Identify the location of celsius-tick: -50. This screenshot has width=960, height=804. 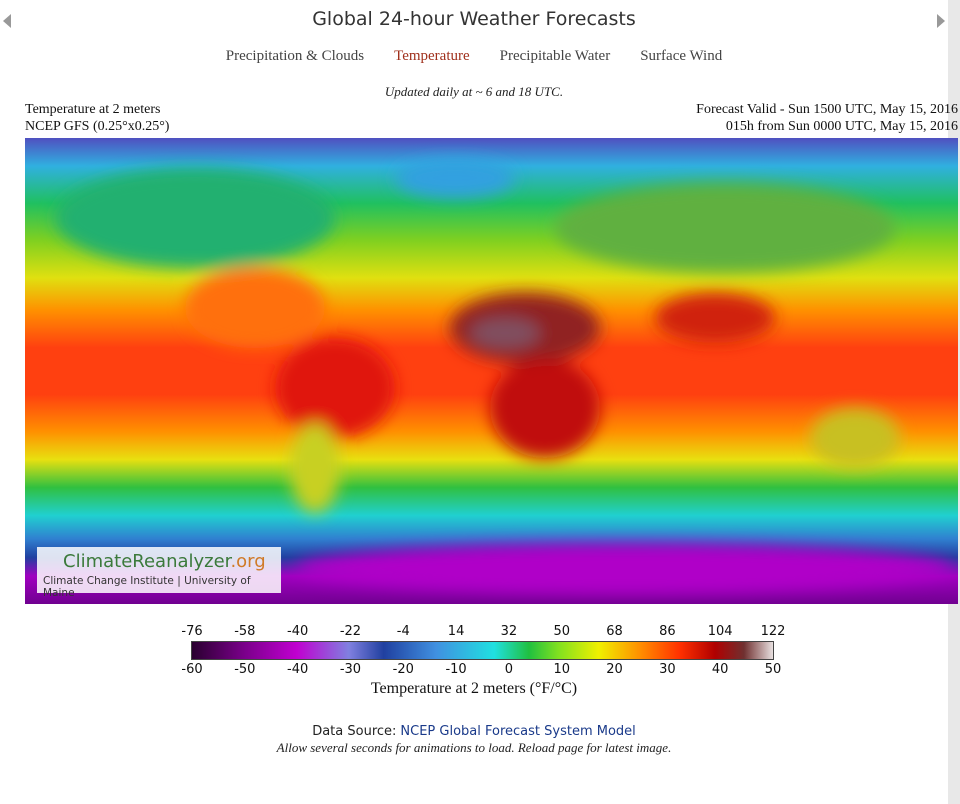
(245, 669).